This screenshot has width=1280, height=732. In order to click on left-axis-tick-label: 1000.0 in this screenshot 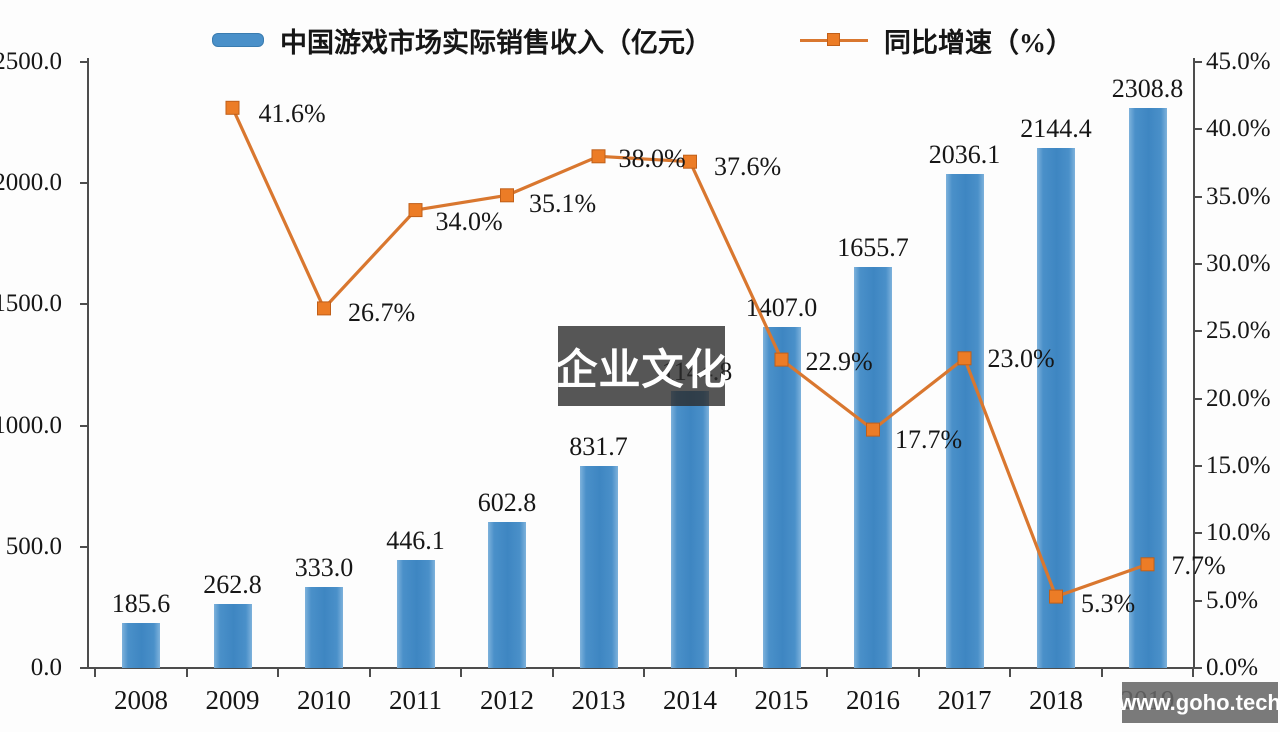, I will do `click(31, 425)`.